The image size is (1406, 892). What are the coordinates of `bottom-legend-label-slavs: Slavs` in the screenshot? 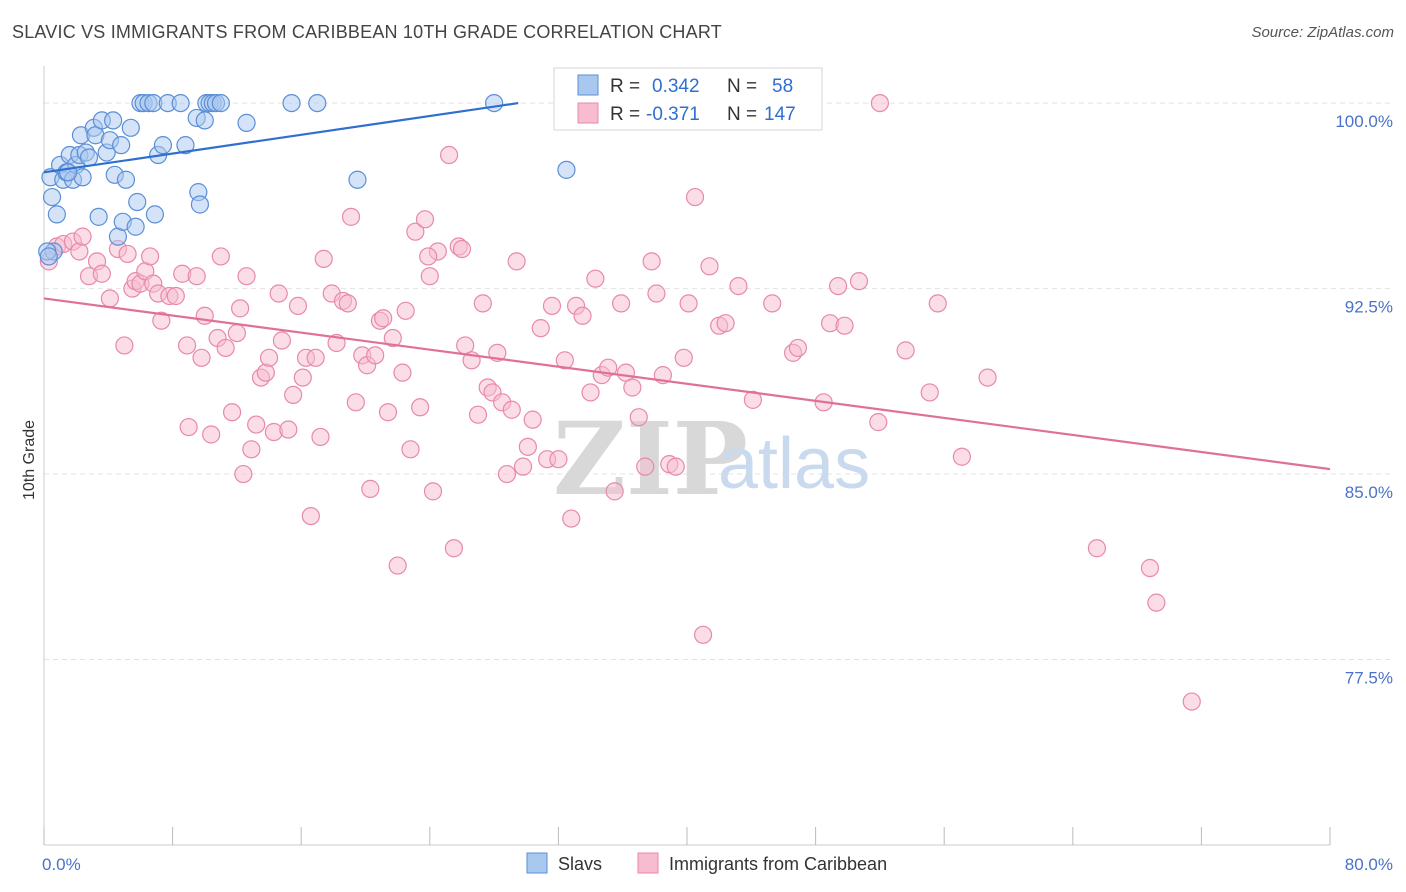 It's located at (580, 864).